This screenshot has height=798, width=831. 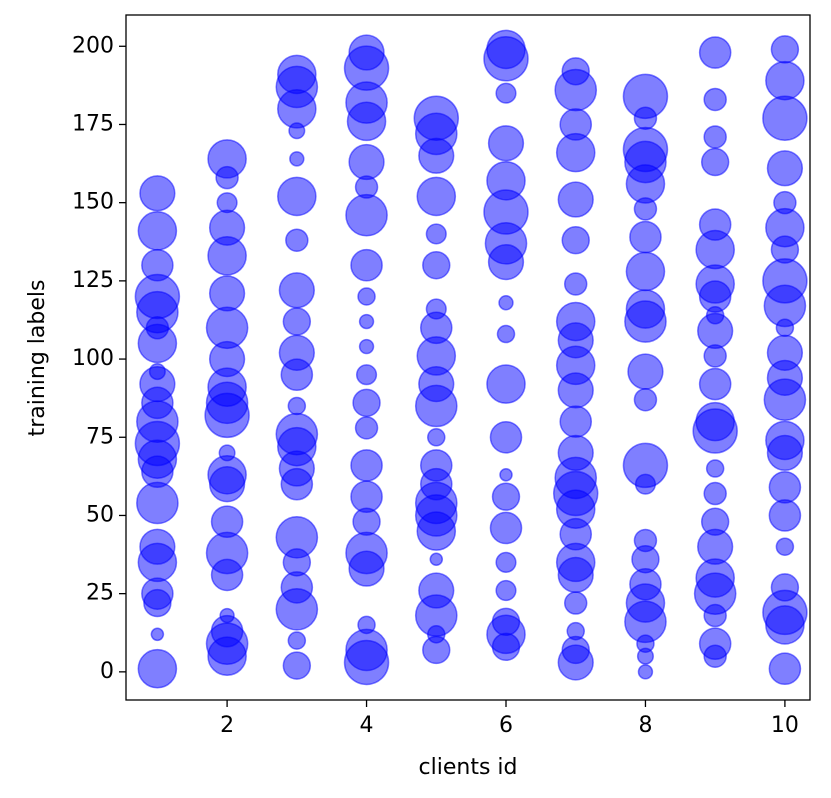 I want to click on y-tick-label: 150, so click(x=93, y=202).